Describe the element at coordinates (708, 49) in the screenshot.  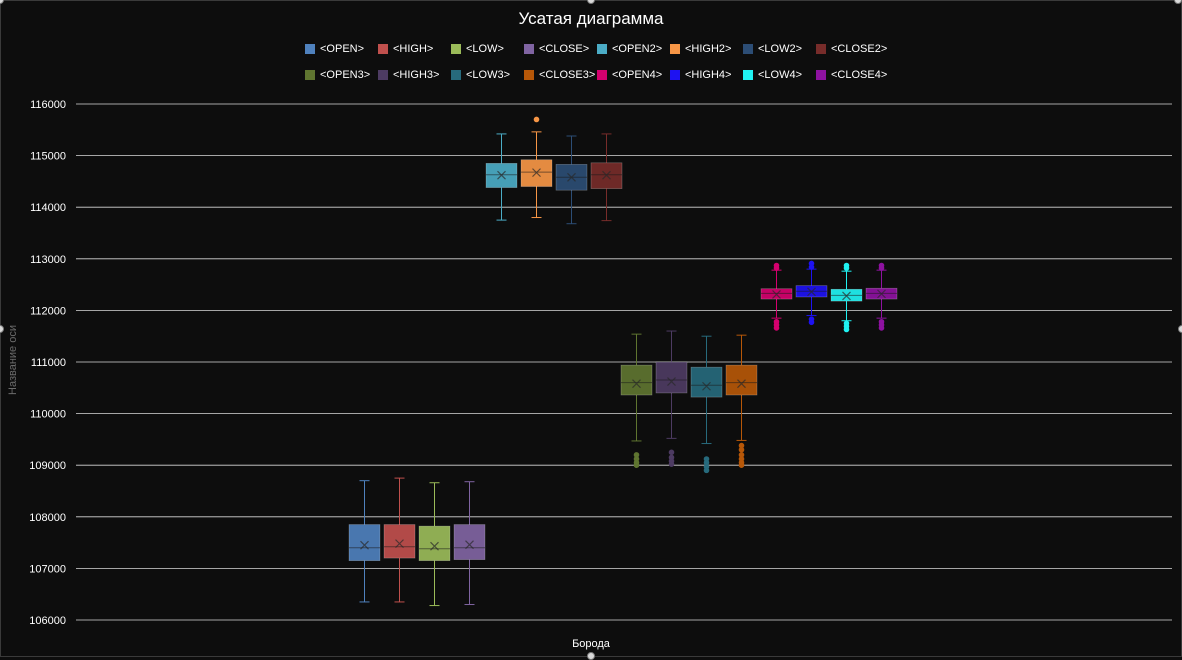
I see `legend-label: <HIGH2>` at that location.